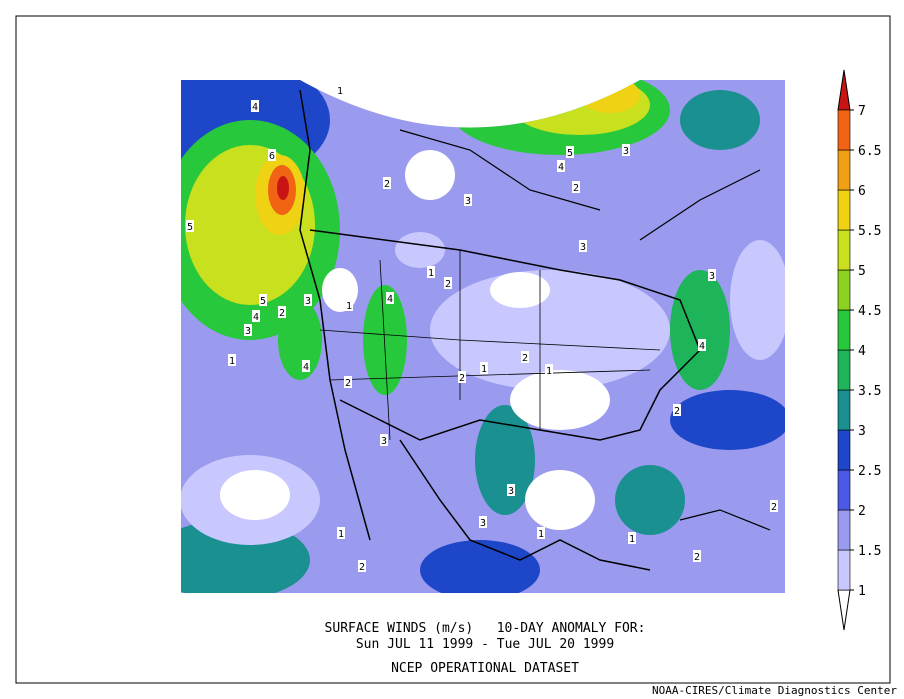  Describe the element at coordinates (862, 191) in the screenshot. I see `colorbar-label: 6` at that location.